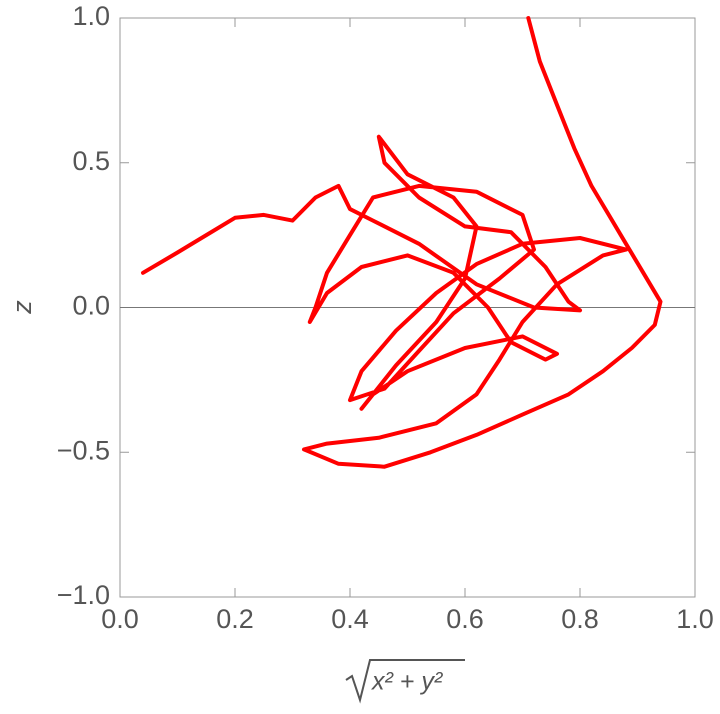  What do you see at coordinates (91, 16) in the screenshot?
I see `y-tick-label: 1.0` at bounding box center [91, 16].